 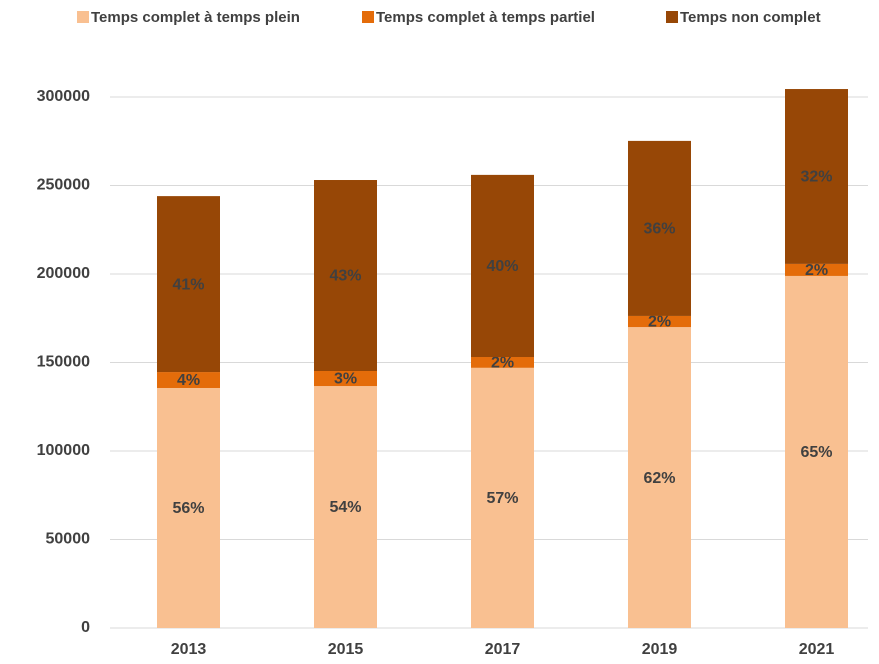 I want to click on data-label: 3%, so click(x=345, y=379).